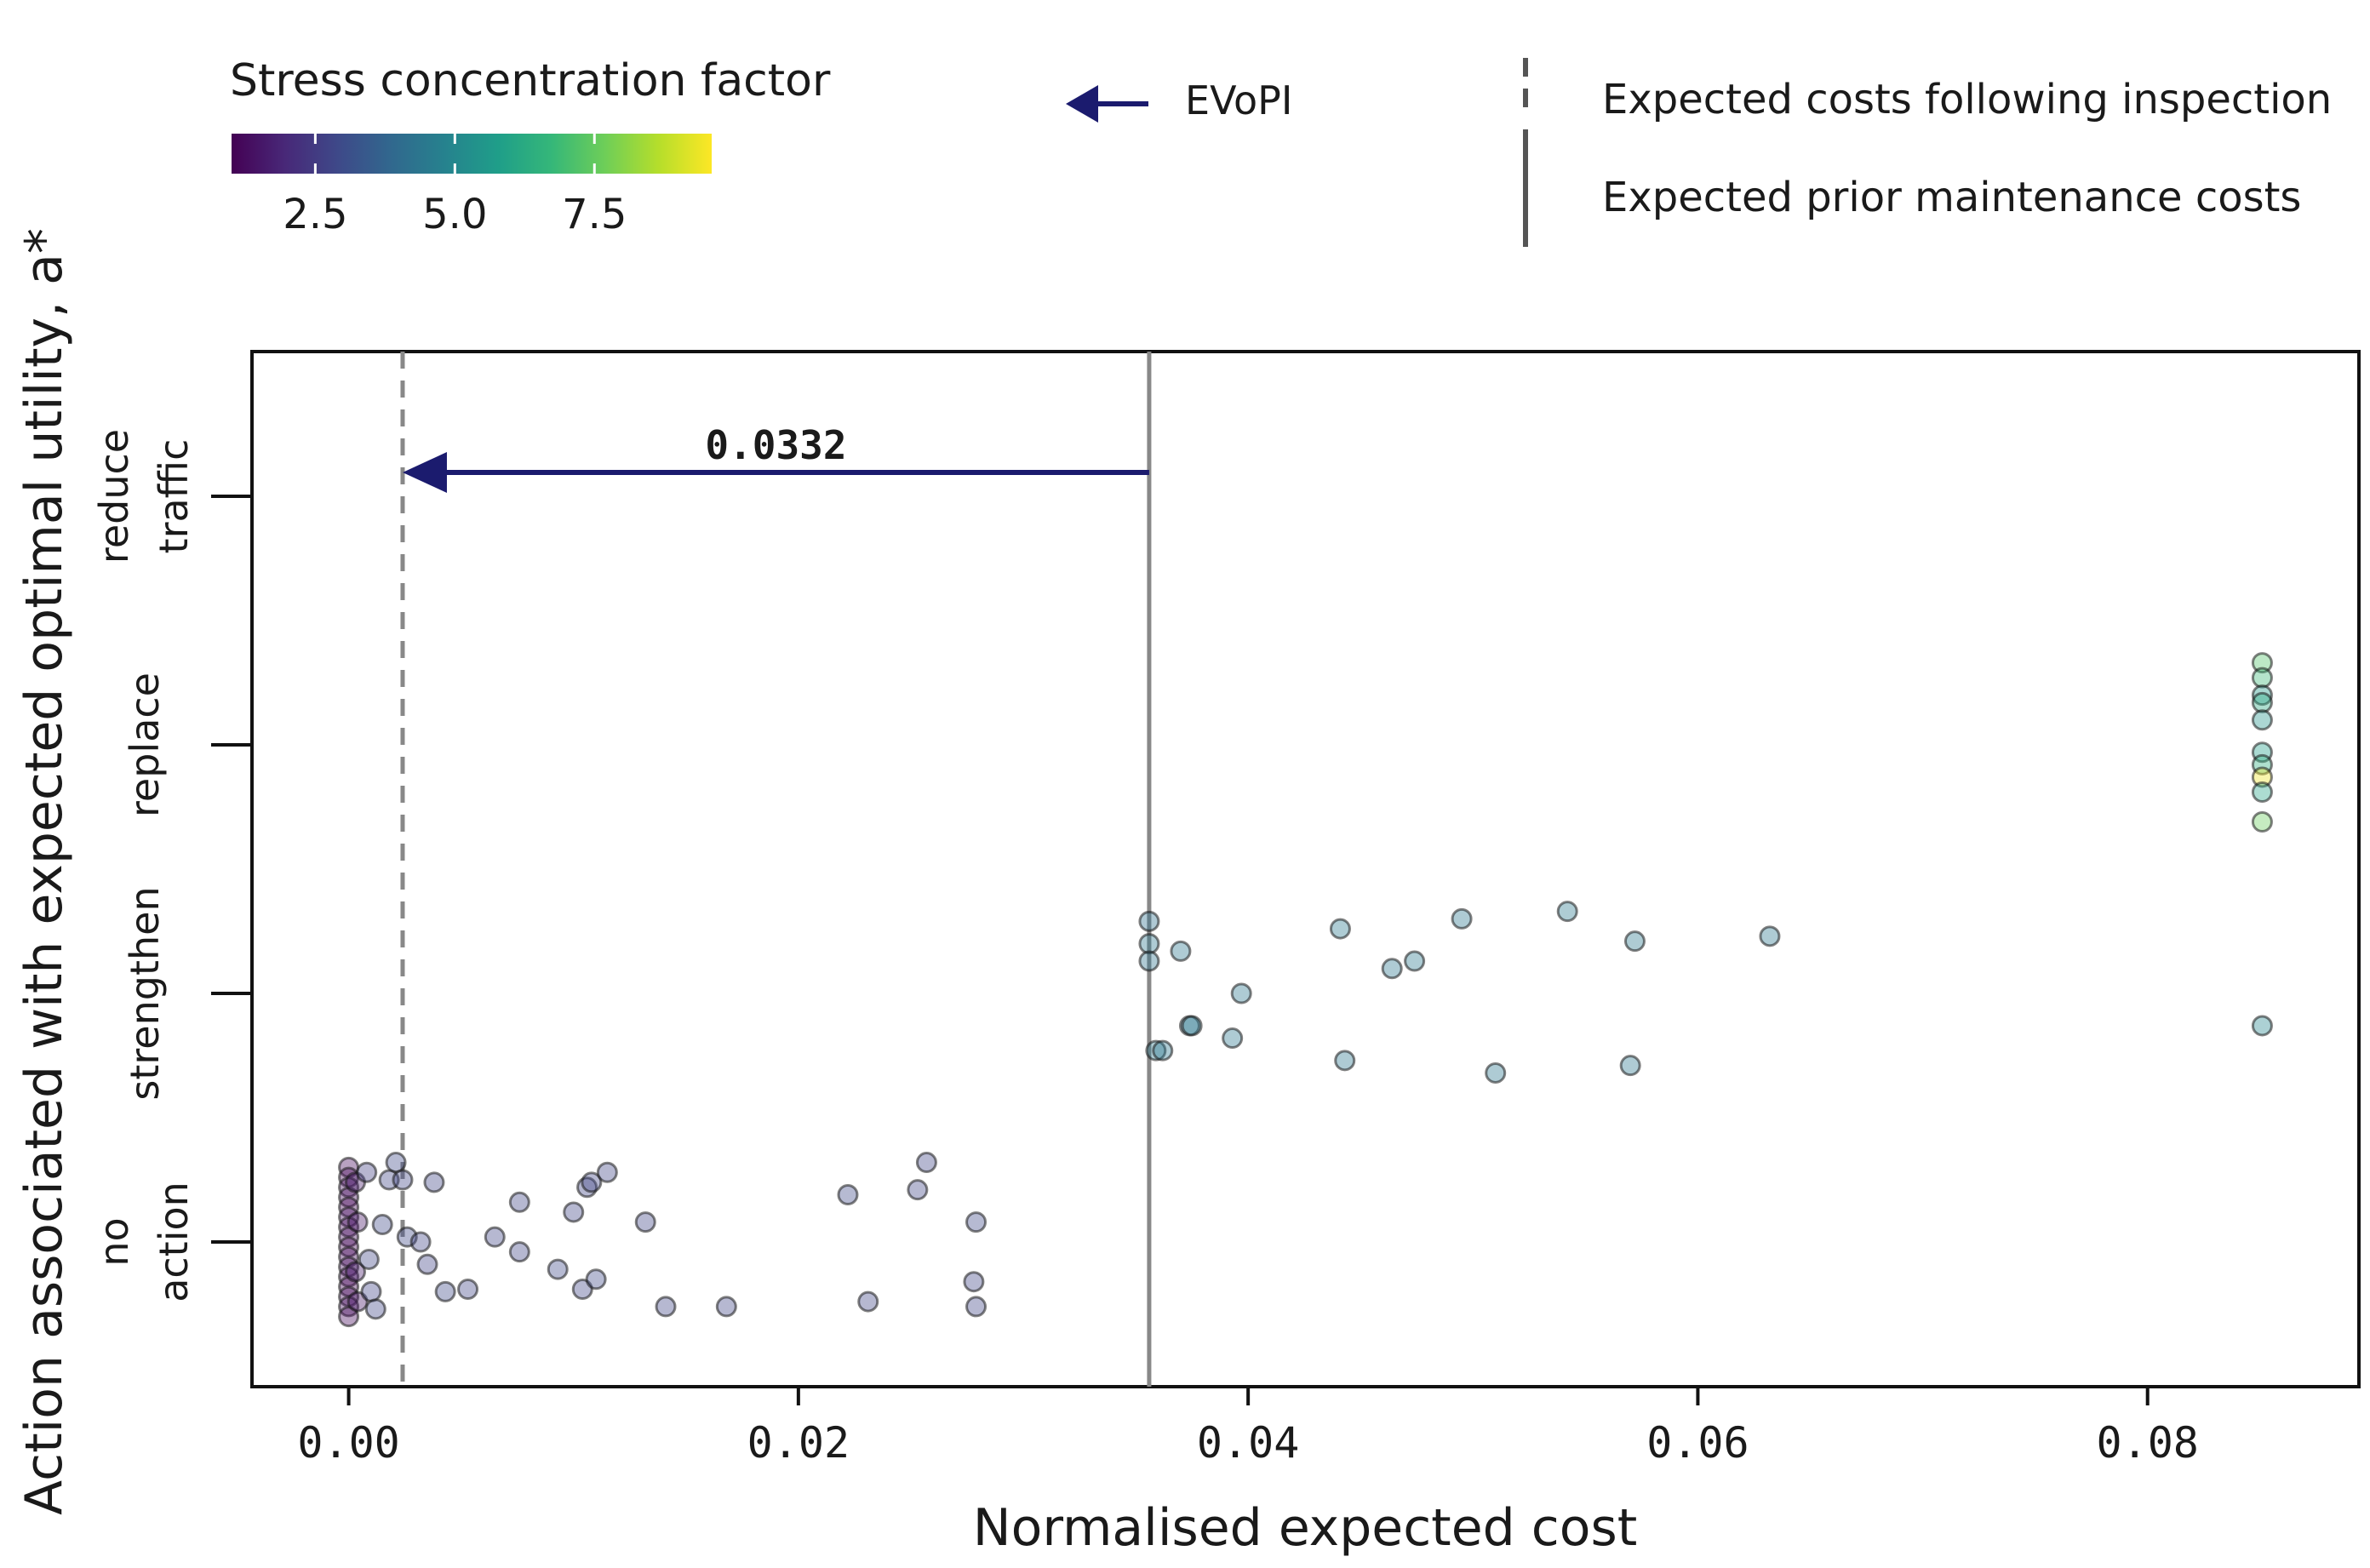  What do you see at coordinates (455, 186) in the screenshot?
I see `colorbar-ticks: 2.5 5.0 7.5` at bounding box center [455, 186].